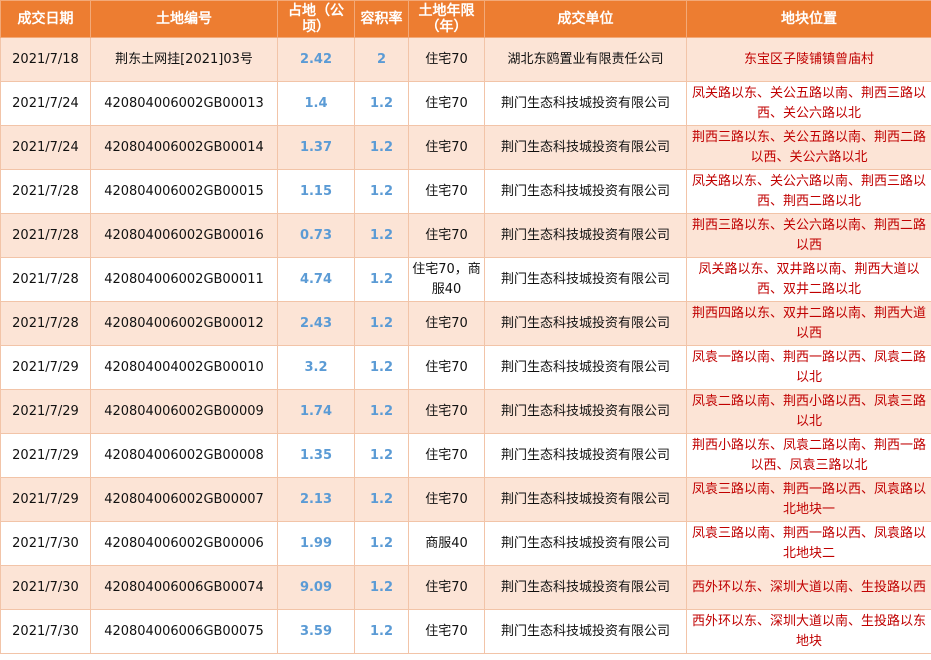 The height and width of the screenshot is (660, 931). Describe the element at coordinates (316, 147) in the screenshot. I see `cell-area: 1.37` at that location.